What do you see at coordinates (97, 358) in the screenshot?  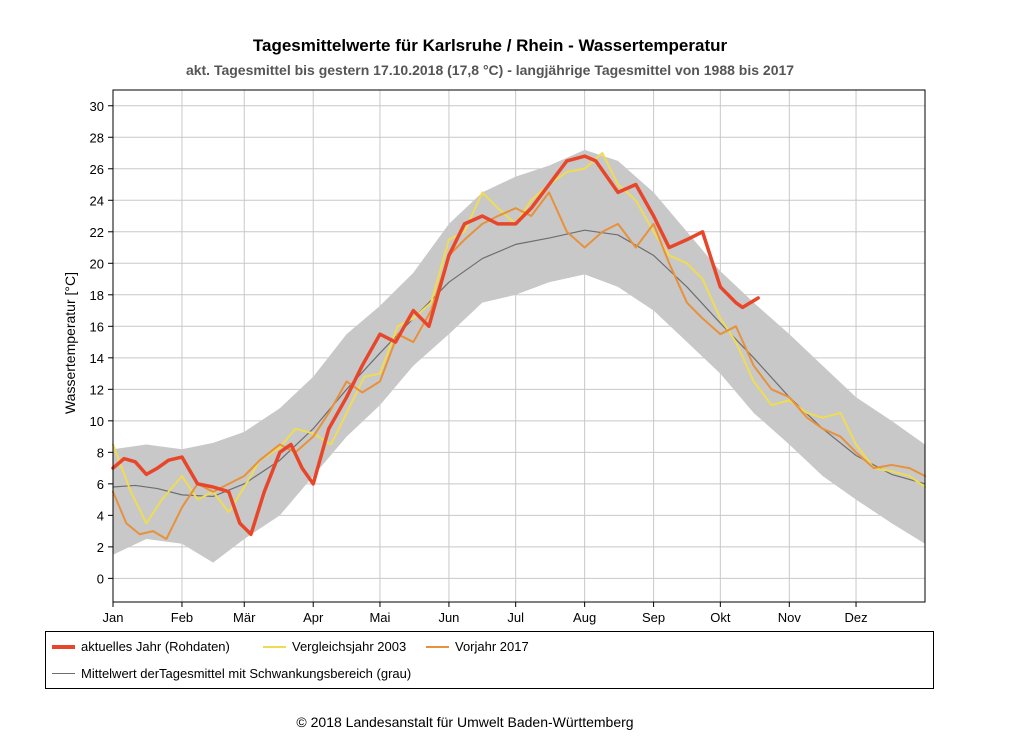 I see `y-tick-label: 14` at bounding box center [97, 358].